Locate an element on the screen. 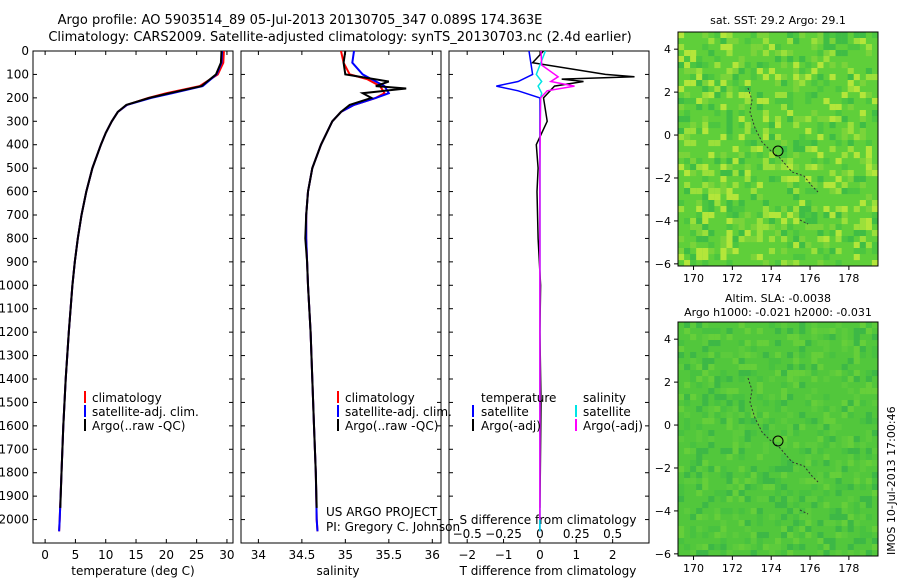 This screenshot has width=900, height=580. map-lat-label: −2 is located at coordinates (663, 178).